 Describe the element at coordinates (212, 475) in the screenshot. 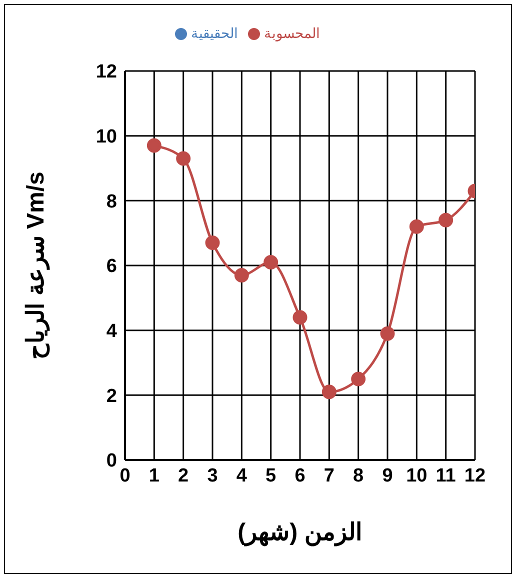

I see `x-tick-label: 3` at that location.